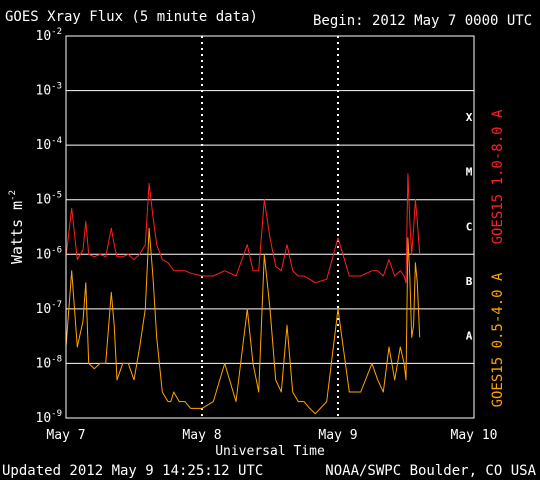  What do you see at coordinates (49, 226) in the screenshot?
I see `y-tick-labels: 10-910-810-710-610-510-410-310-2` at bounding box center [49, 226].